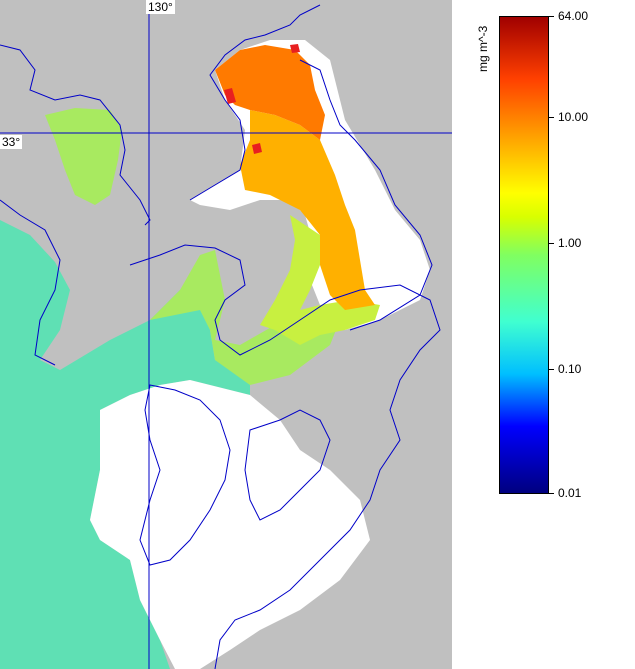  What do you see at coordinates (11, 142) in the screenshot?
I see `latitude-label: 33°` at bounding box center [11, 142].